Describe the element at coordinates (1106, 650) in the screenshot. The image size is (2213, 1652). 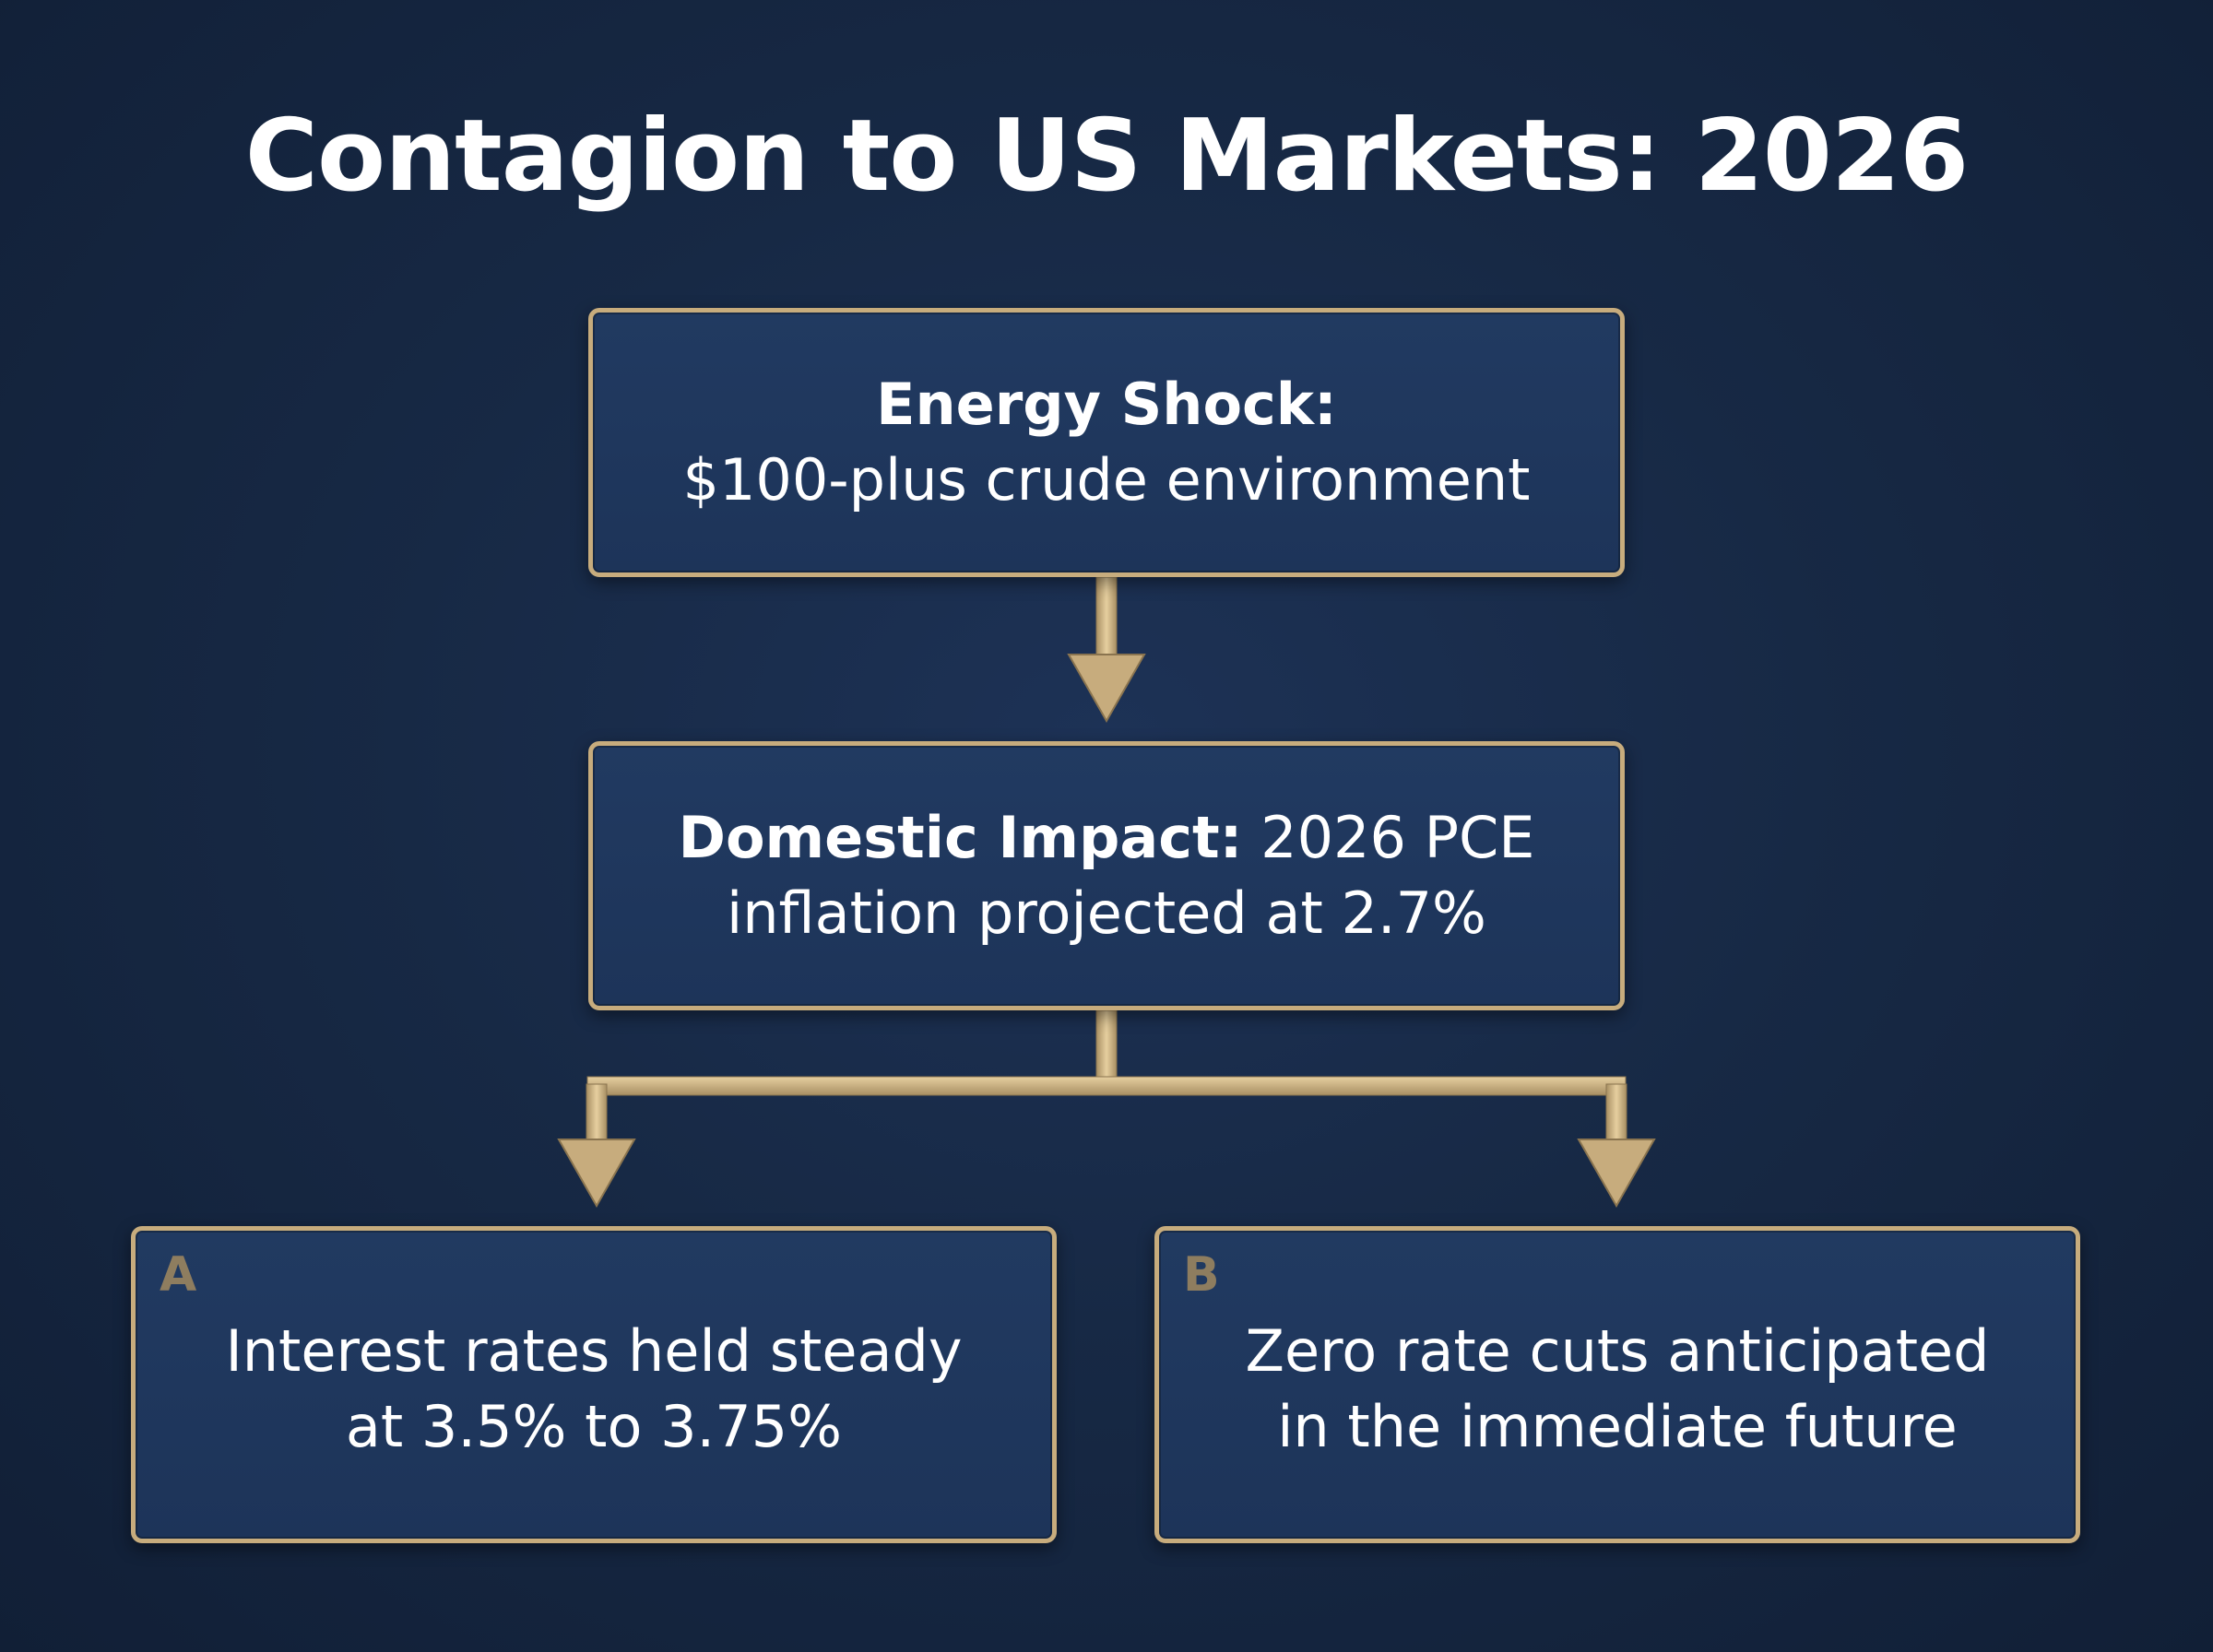
I see `arrow-energy-to-domestic` at that location.